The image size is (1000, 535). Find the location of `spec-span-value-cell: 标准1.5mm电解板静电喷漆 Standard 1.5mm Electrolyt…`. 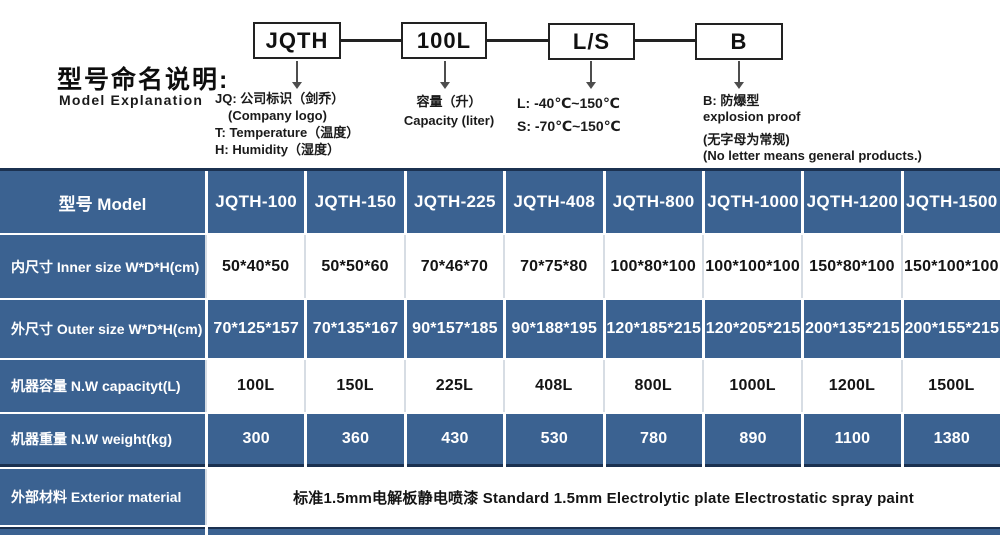

spec-span-value-cell: 标准1.5mm电解板静电喷漆 Standard 1.5mm Electrolyt… is located at coordinates (603, 497).